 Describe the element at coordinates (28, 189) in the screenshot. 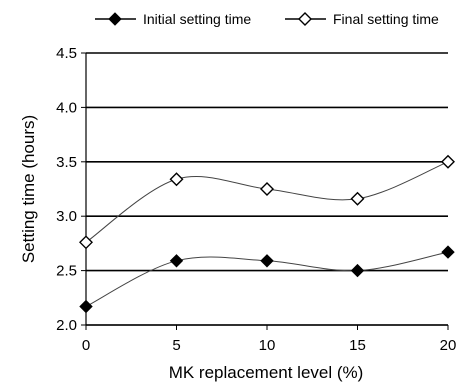

I see `y-axis-title: Setting time (hours)` at that location.